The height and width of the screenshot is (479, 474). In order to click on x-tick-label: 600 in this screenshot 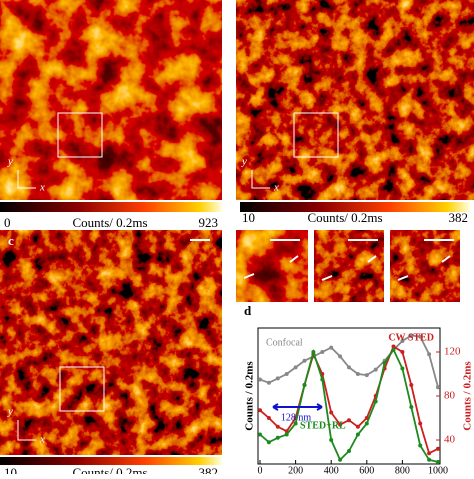, I will do `click(366, 469)`.